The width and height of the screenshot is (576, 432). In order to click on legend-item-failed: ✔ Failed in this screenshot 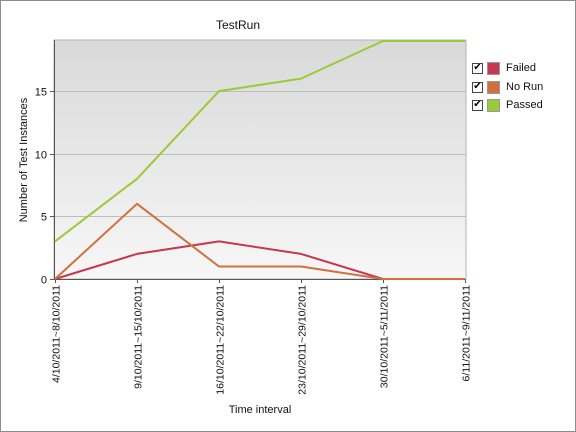, I will do `click(504, 68)`.